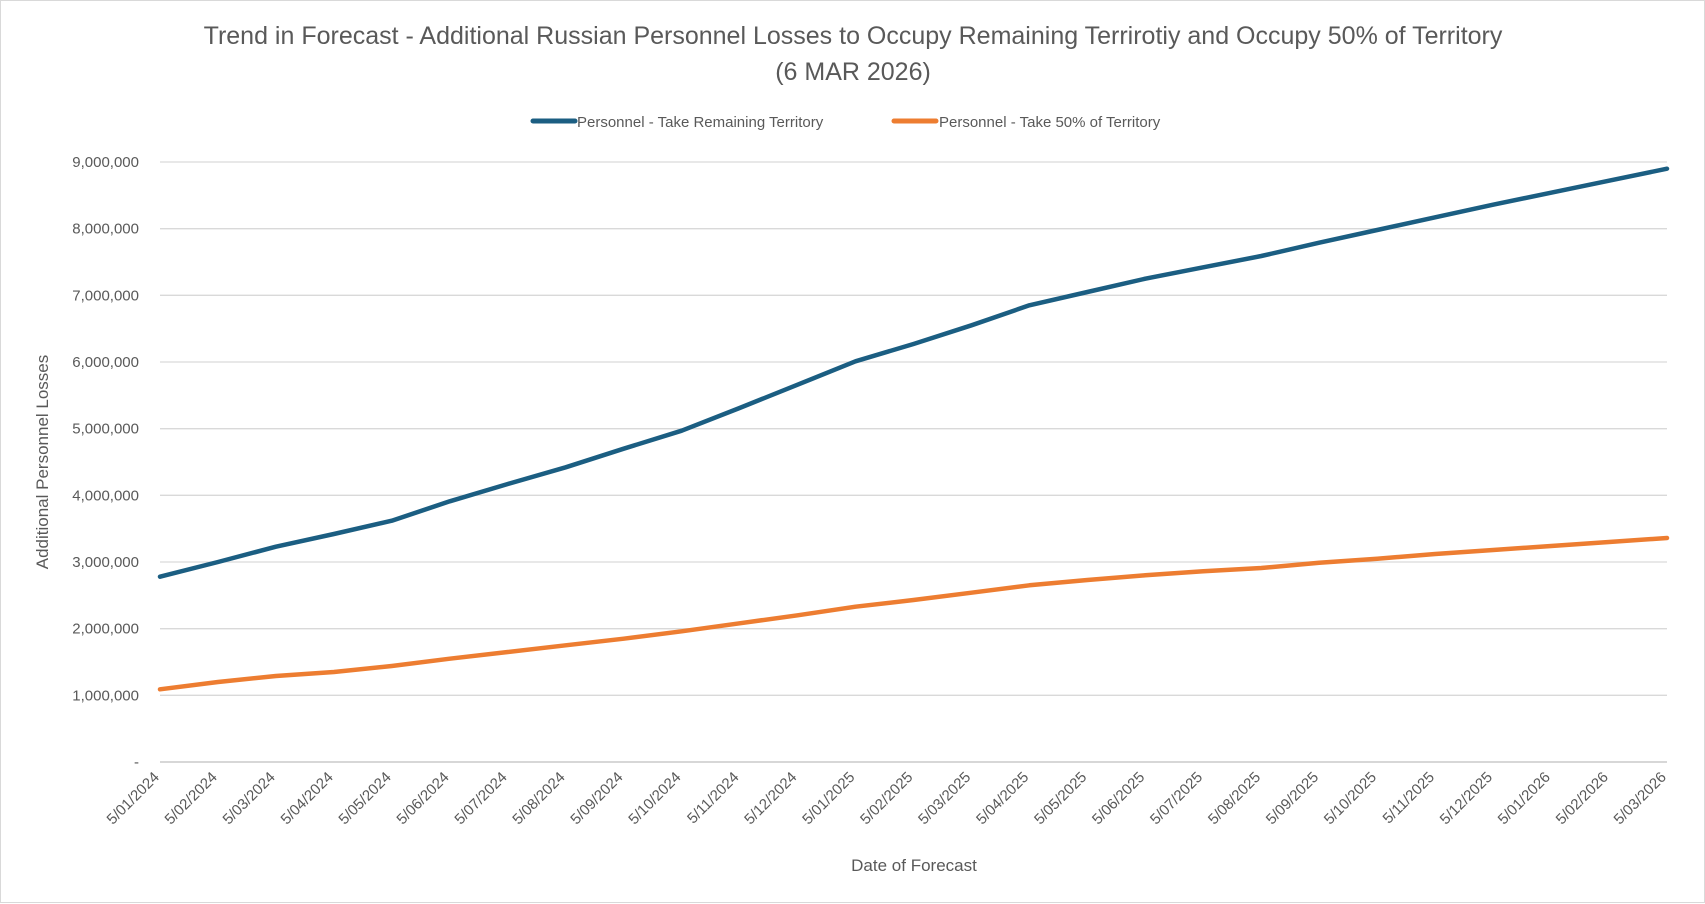  What do you see at coordinates (1640, 798) in the screenshot?
I see `x-tick-label: 5/03/2026` at bounding box center [1640, 798].